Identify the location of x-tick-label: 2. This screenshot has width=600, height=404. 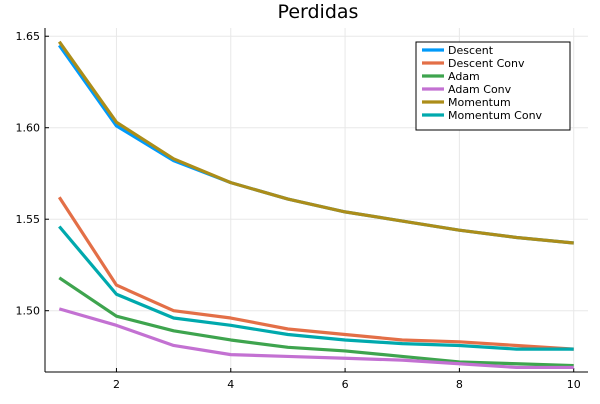
(116, 384).